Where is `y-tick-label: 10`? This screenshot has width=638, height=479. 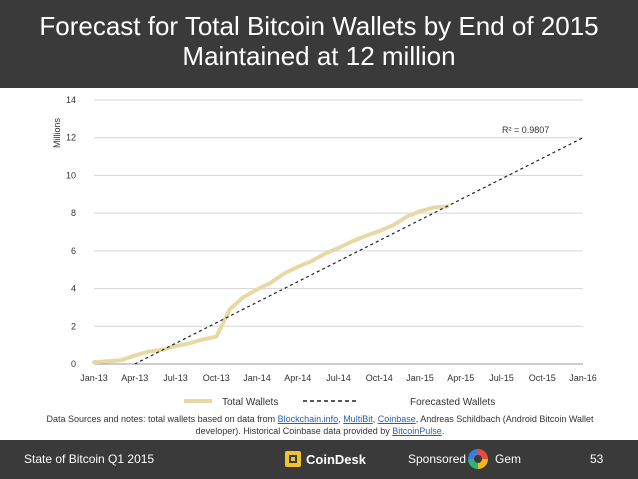
y-tick-label: 10 is located at coordinates (71, 175).